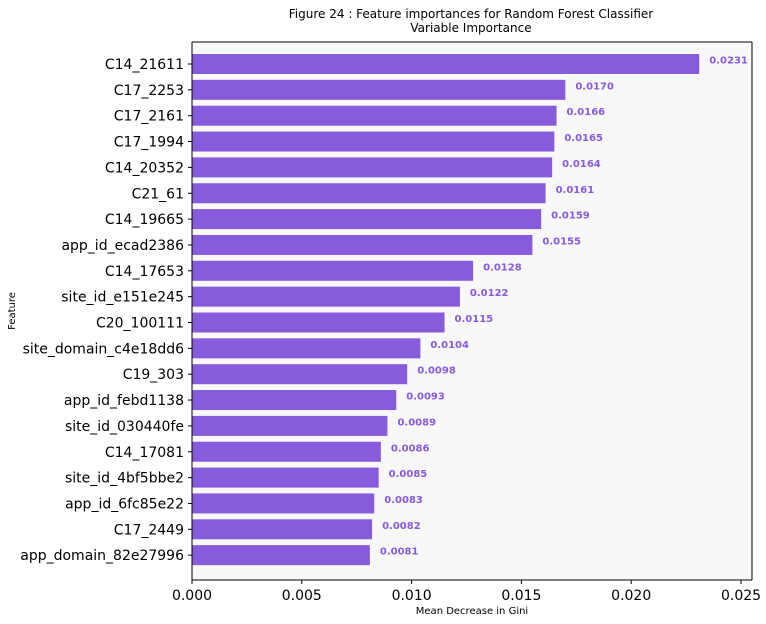 Image resolution: width=766 pixels, height=624 pixels. I want to click on data-label: 0.0093, so click(425, 397).